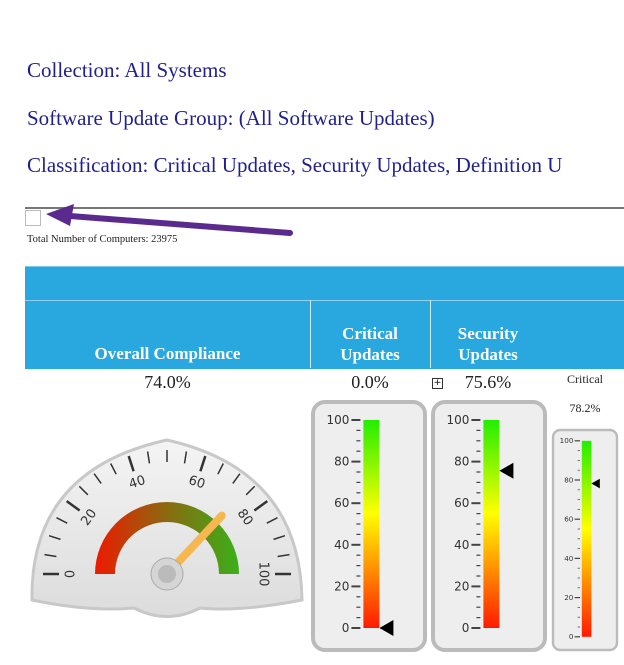 This screenshot has width=624, height=665. I want to click on plus-box-icon: +, so click(437, 383).